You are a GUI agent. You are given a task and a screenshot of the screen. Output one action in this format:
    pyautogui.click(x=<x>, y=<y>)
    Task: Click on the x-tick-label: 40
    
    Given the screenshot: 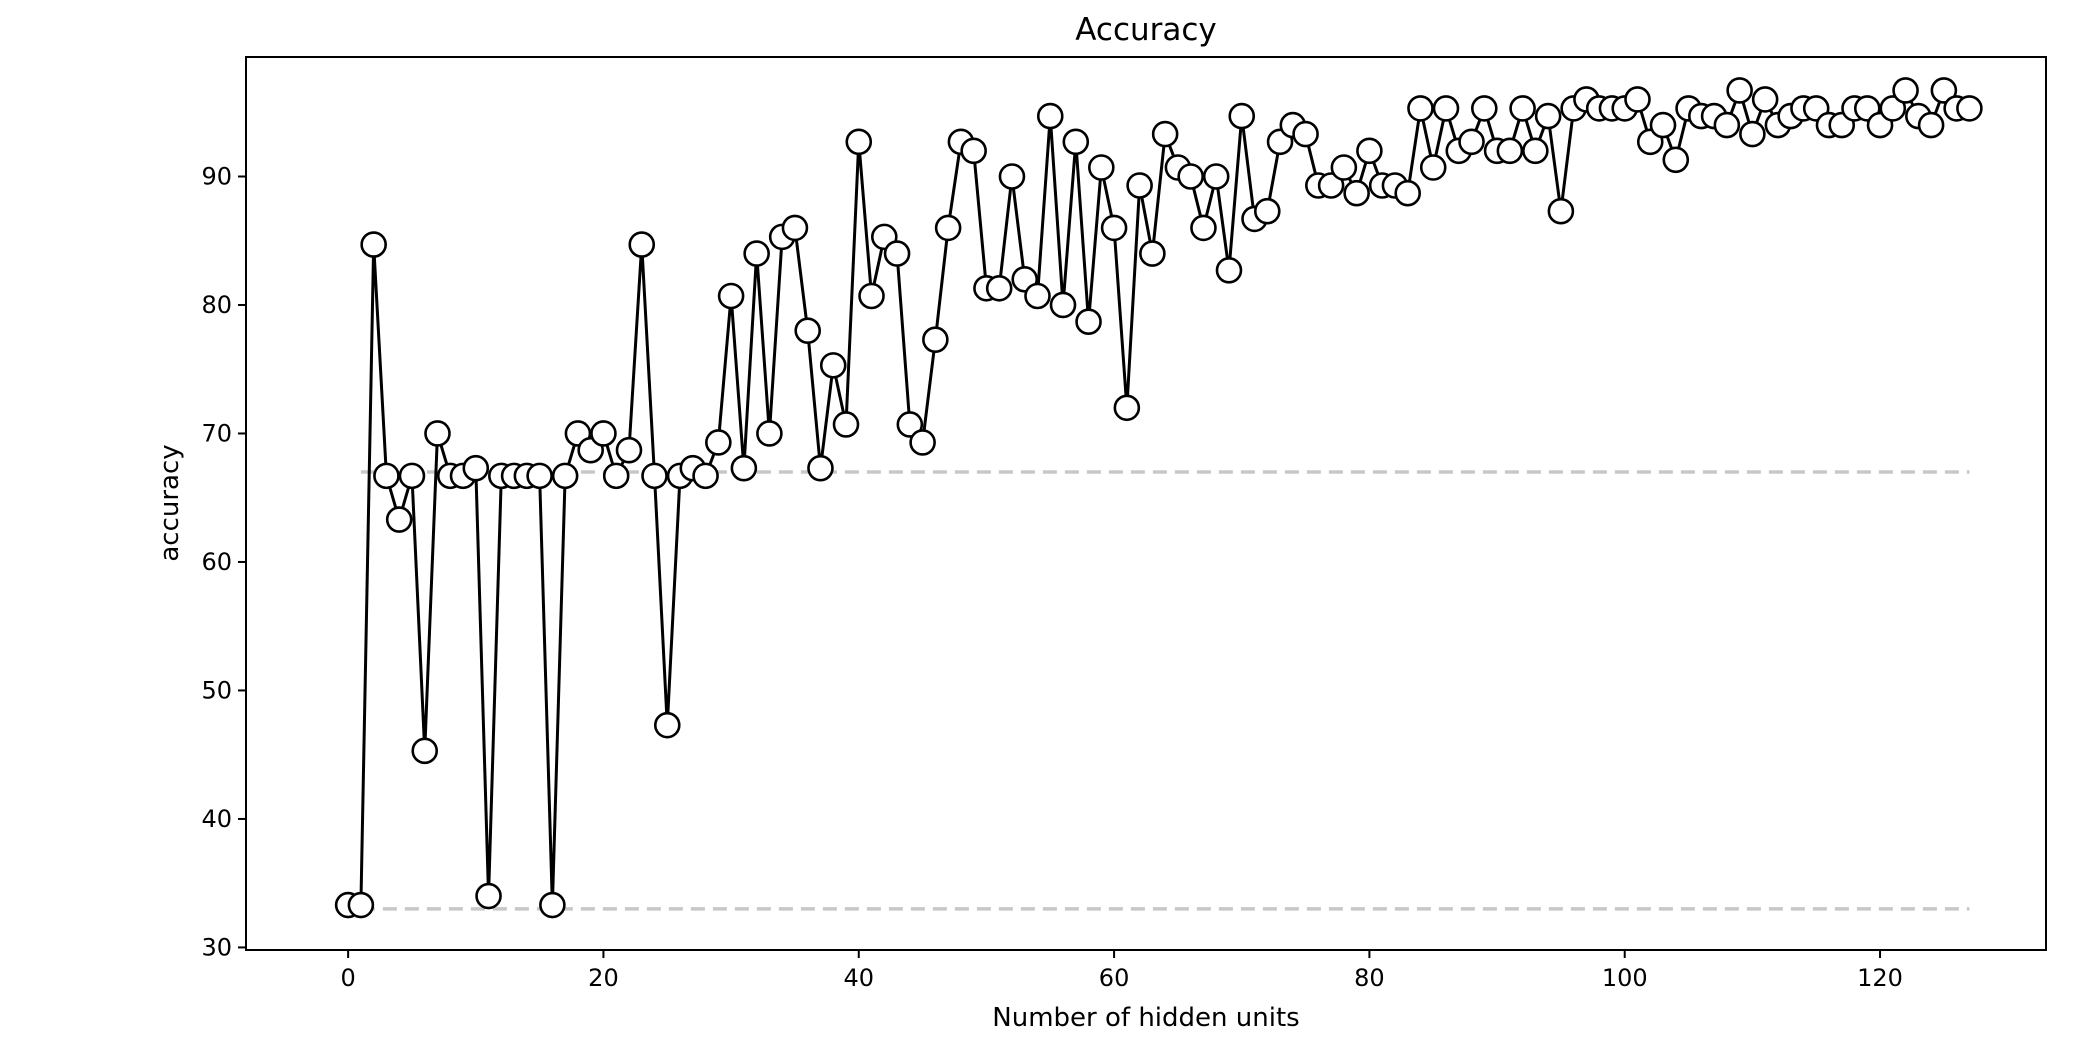 What is the action you would take?
    pyautogui.click(x=858, y=978)
    